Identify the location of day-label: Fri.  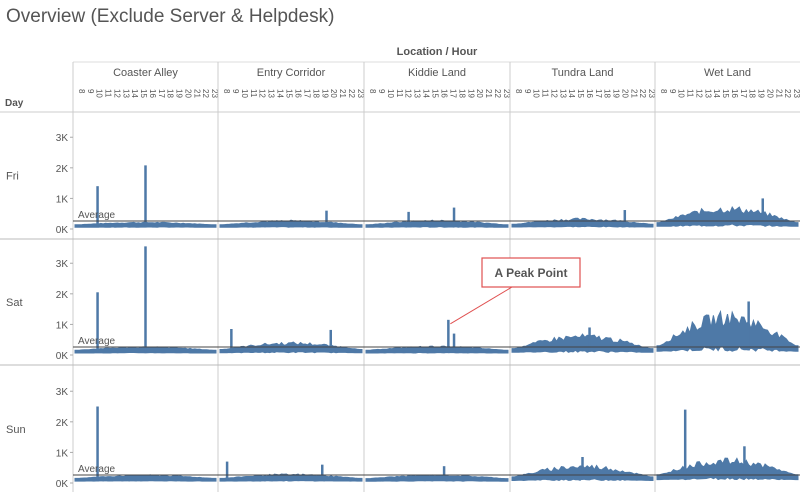
(12, 177).